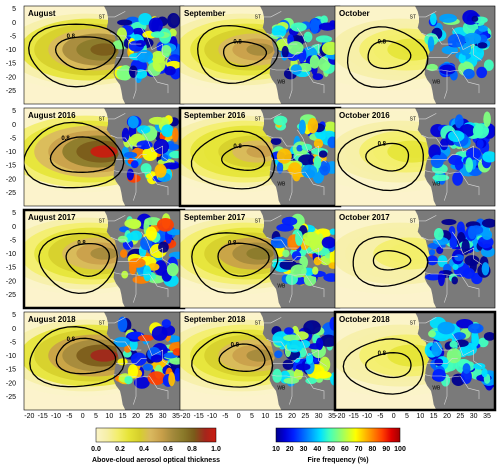  What do you see at coordinates (239, 416) in the screenshot?
I see `x-tick-label: 0` at bounding box center [239, 416].